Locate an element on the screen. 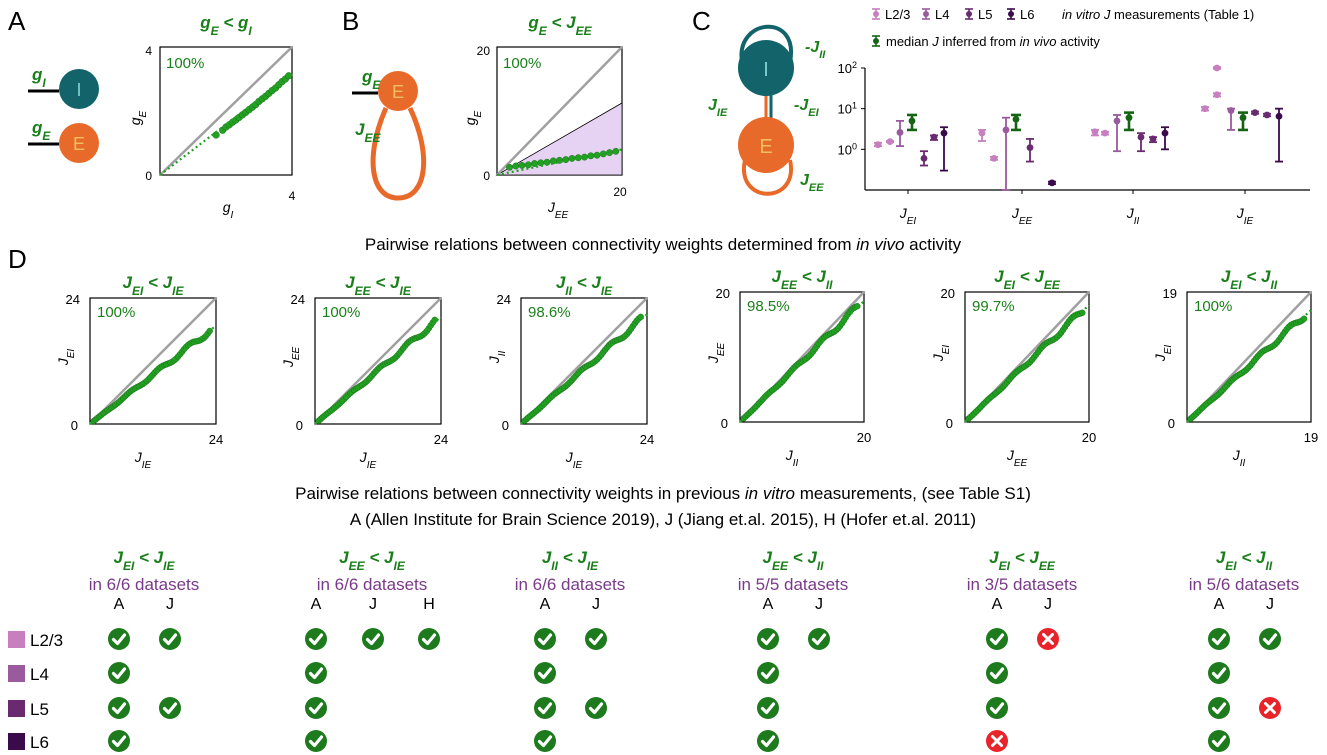 Image resolution: width=1327 pixels, height=755 pixels. panel-b-ylabel: gE is located at coordinates (473, 117).